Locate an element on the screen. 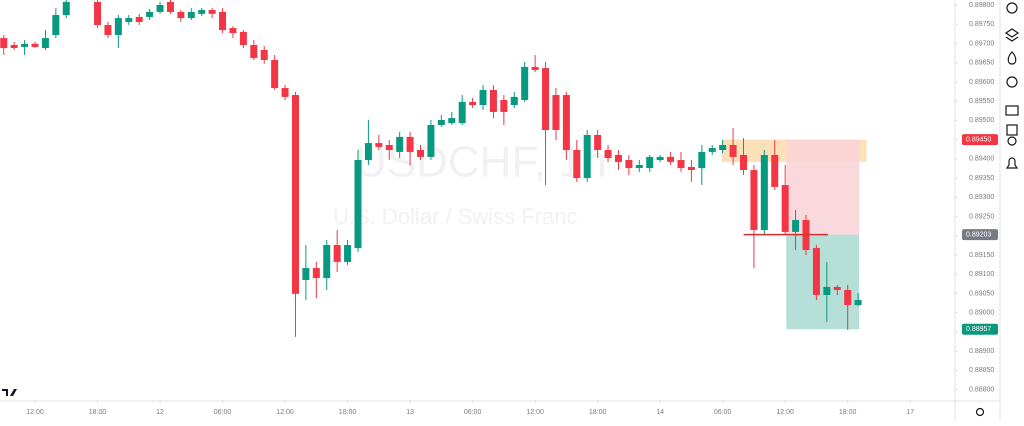  y-tick-label: 0.88850 is located at coordinates (981, 370).